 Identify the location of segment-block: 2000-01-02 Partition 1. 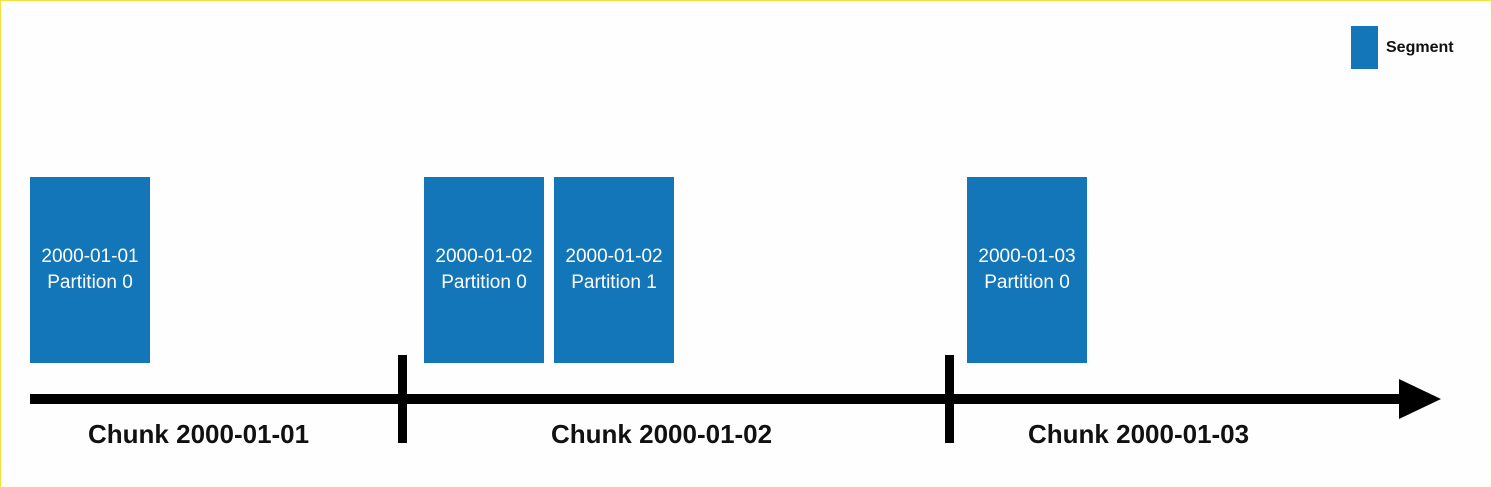
(614, 270).